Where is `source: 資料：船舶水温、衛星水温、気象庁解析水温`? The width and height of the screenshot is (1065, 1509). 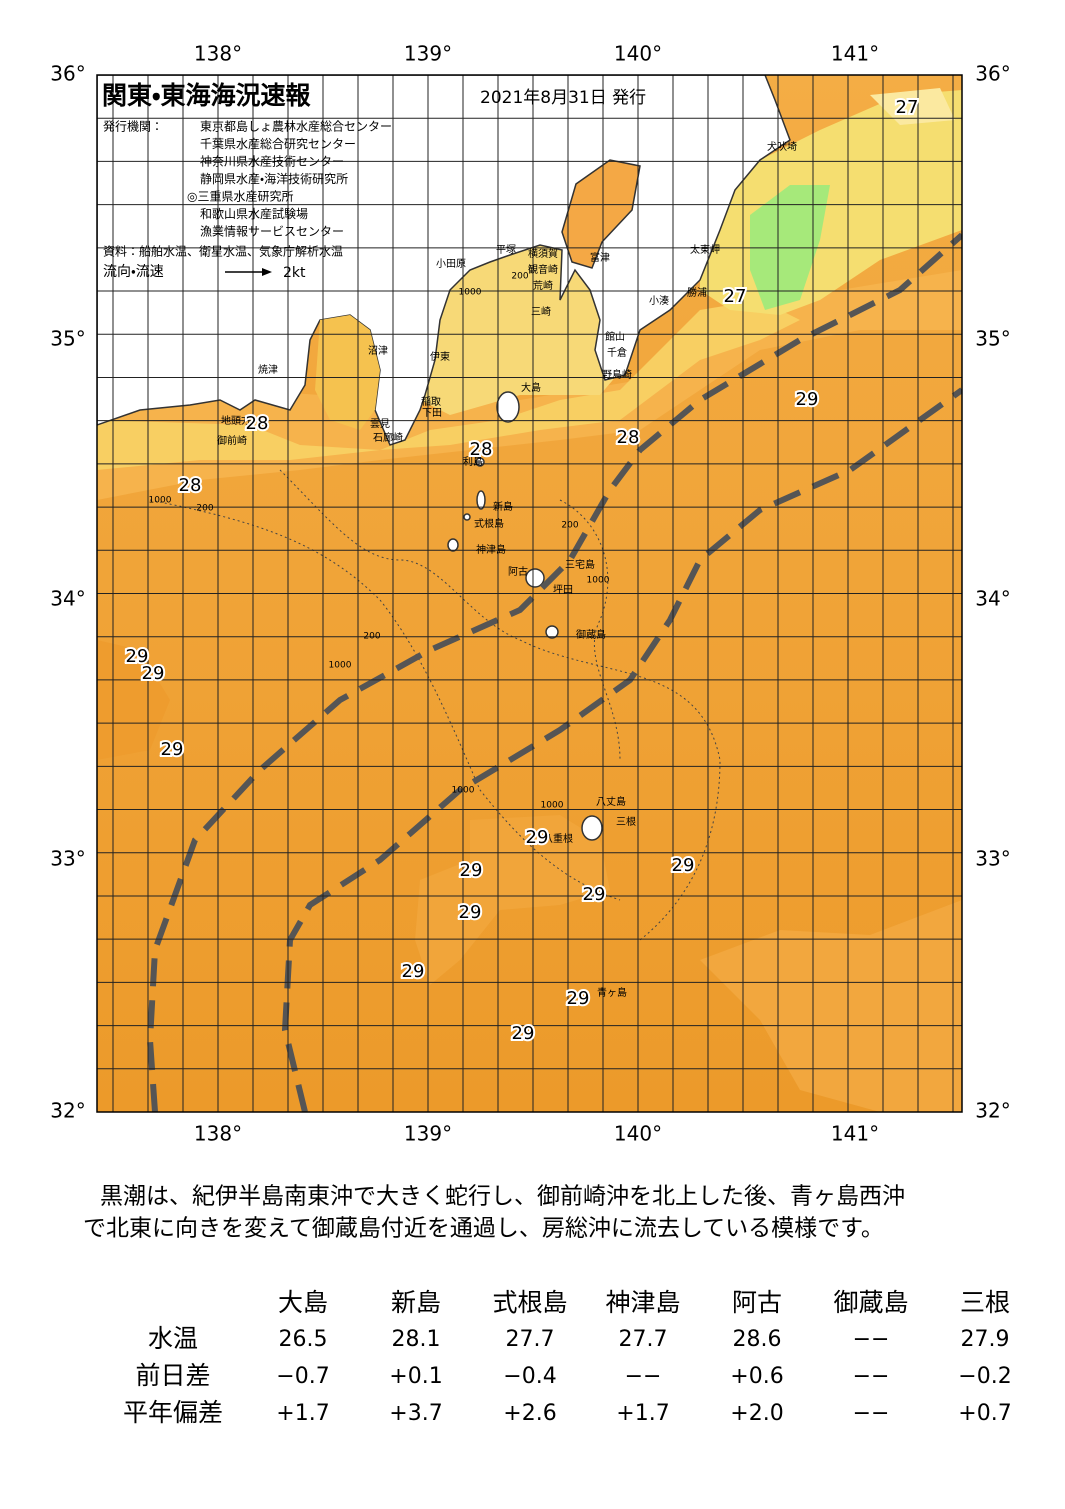
source: 資料：船舶水温、衛星水温、気象庁解析水温 is located at coordinates (223, 251).